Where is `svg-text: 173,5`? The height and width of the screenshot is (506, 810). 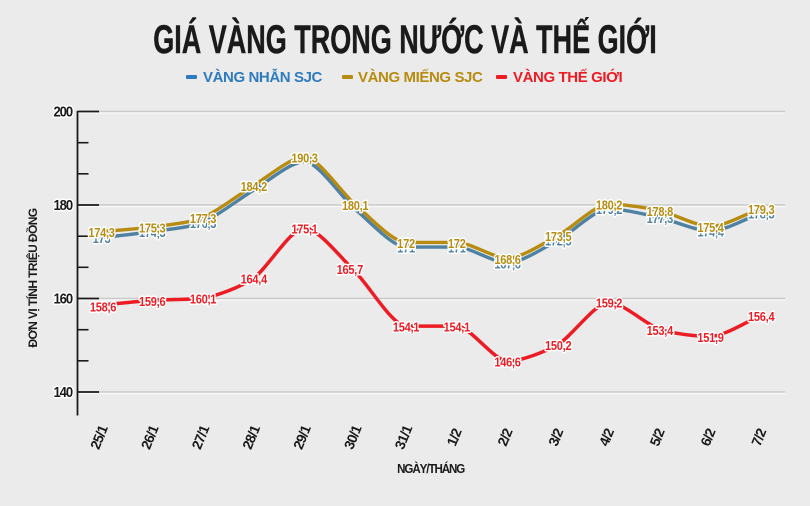
svg-text: 173,5 is located at coordinates (558, 236).